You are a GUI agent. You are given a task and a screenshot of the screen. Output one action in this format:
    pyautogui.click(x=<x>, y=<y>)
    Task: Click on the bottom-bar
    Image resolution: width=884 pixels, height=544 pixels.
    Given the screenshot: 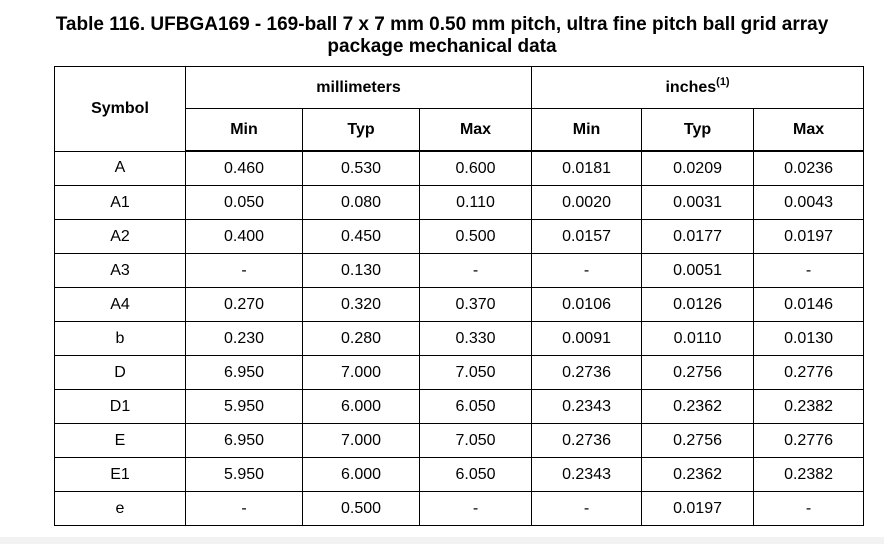 What is the action you would take?
    pyautogui.click(x=442, y=540)
    